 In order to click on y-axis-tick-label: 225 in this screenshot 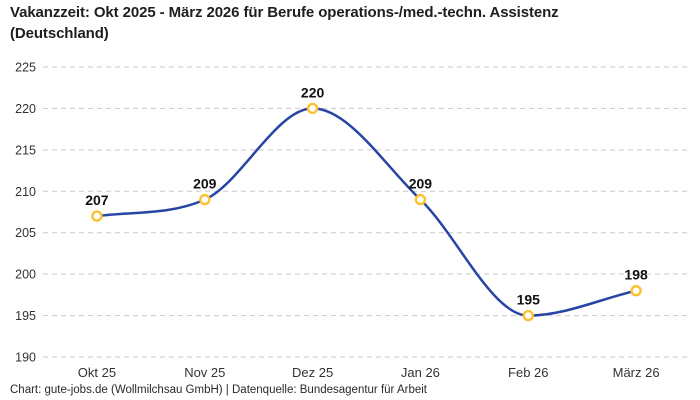, I will do `click(25, 68)`.